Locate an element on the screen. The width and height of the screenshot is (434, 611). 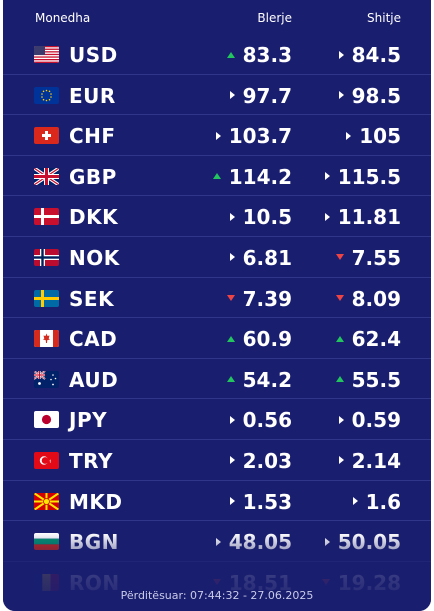
sell-rate: 115.5 is located at coordinates (362, 176).